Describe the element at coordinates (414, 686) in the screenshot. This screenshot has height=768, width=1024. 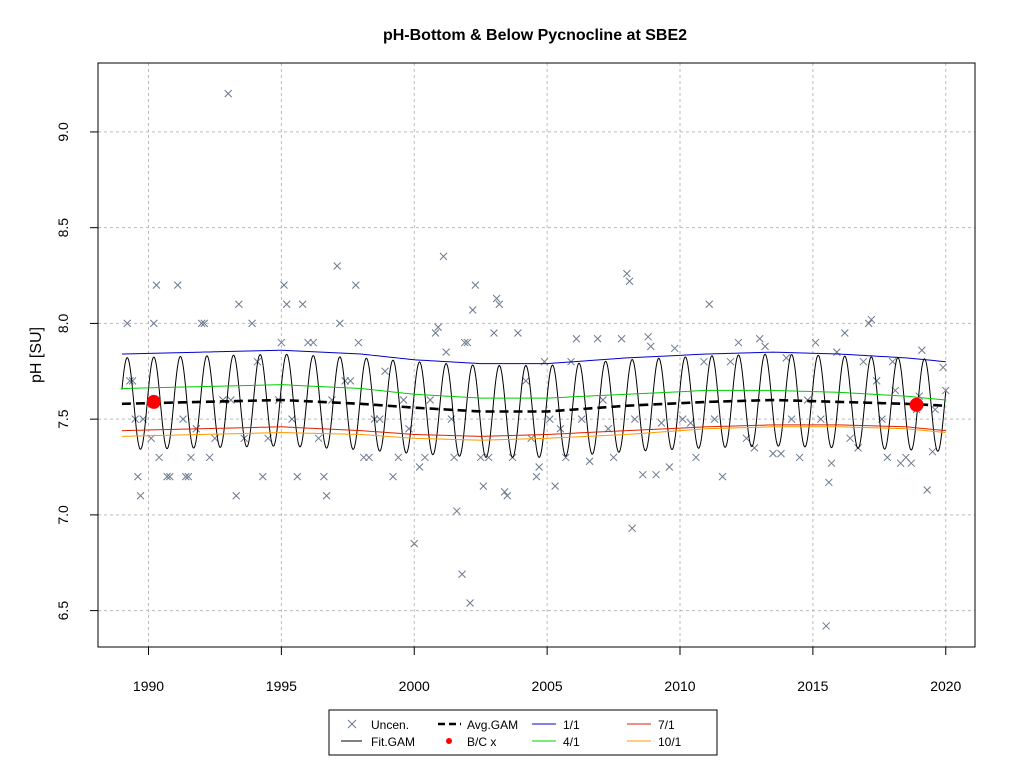
I see `x-tick-label: 2000` at that location.